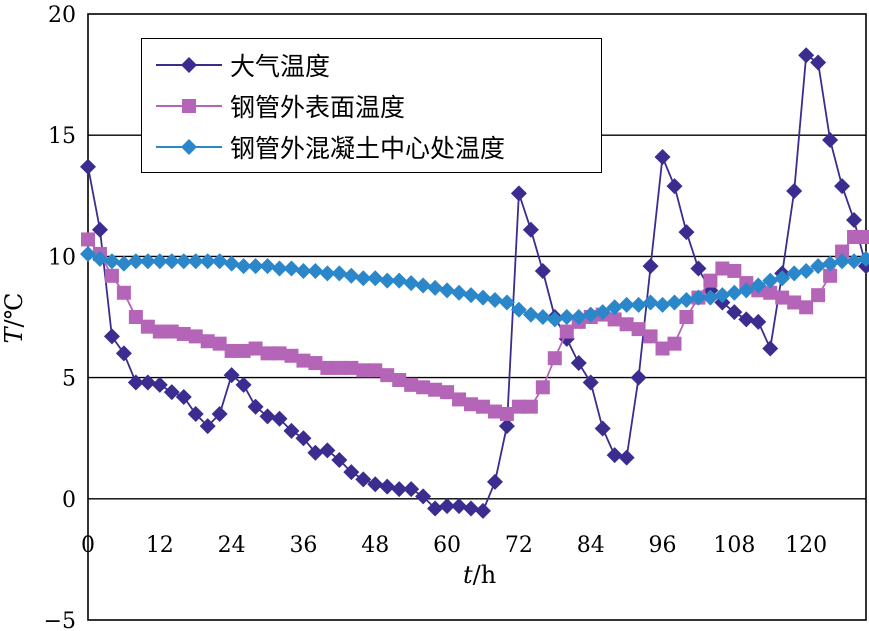 This screenshot has height=631, width=869. I want to click on y-tick-label: 20, so click(62, 15).